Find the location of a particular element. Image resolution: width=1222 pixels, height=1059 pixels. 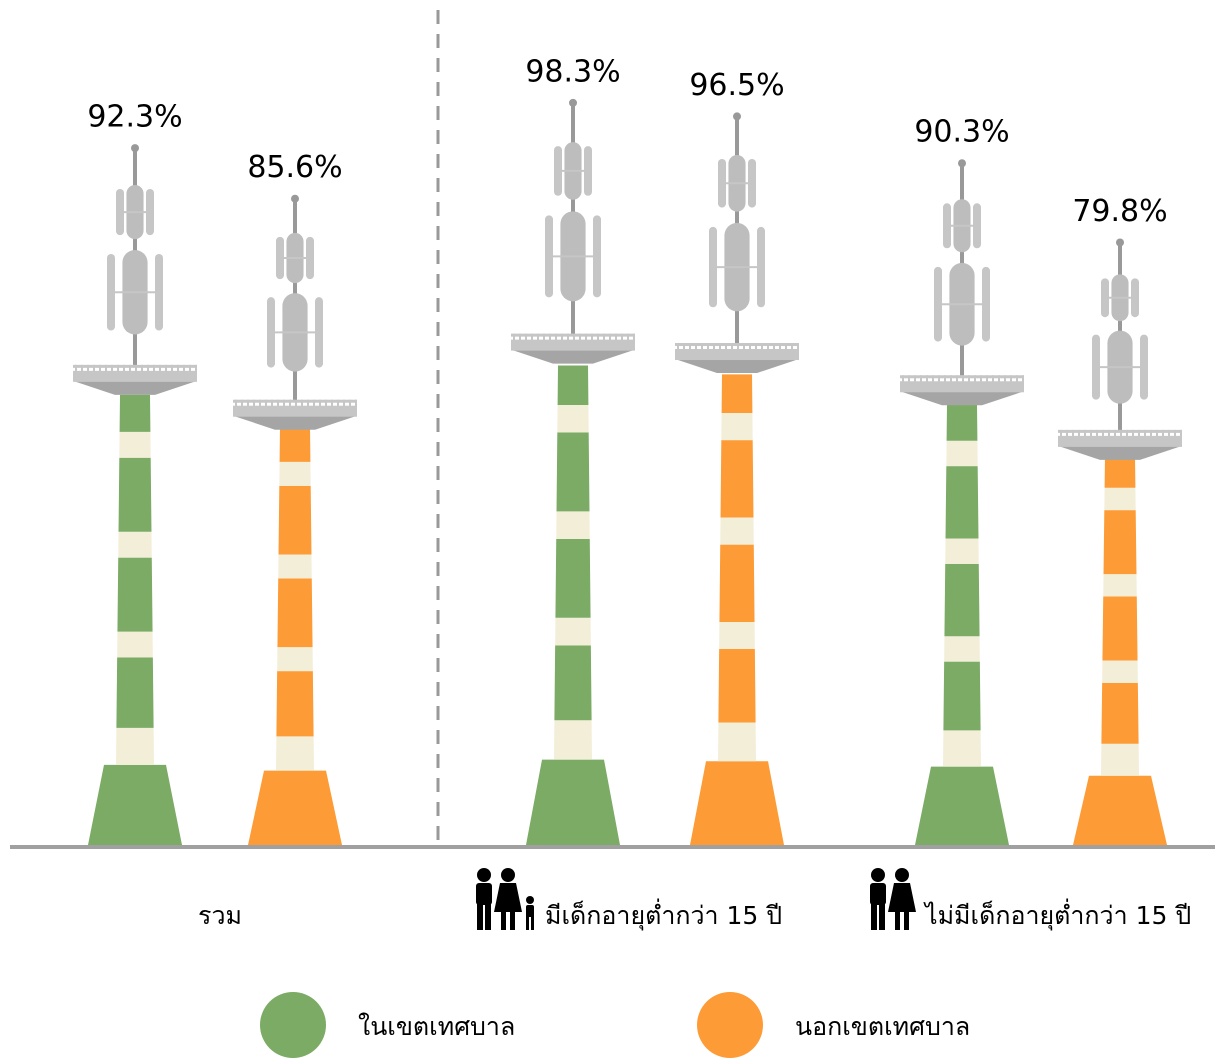

tower-bar is located at coordinates (135, 494).